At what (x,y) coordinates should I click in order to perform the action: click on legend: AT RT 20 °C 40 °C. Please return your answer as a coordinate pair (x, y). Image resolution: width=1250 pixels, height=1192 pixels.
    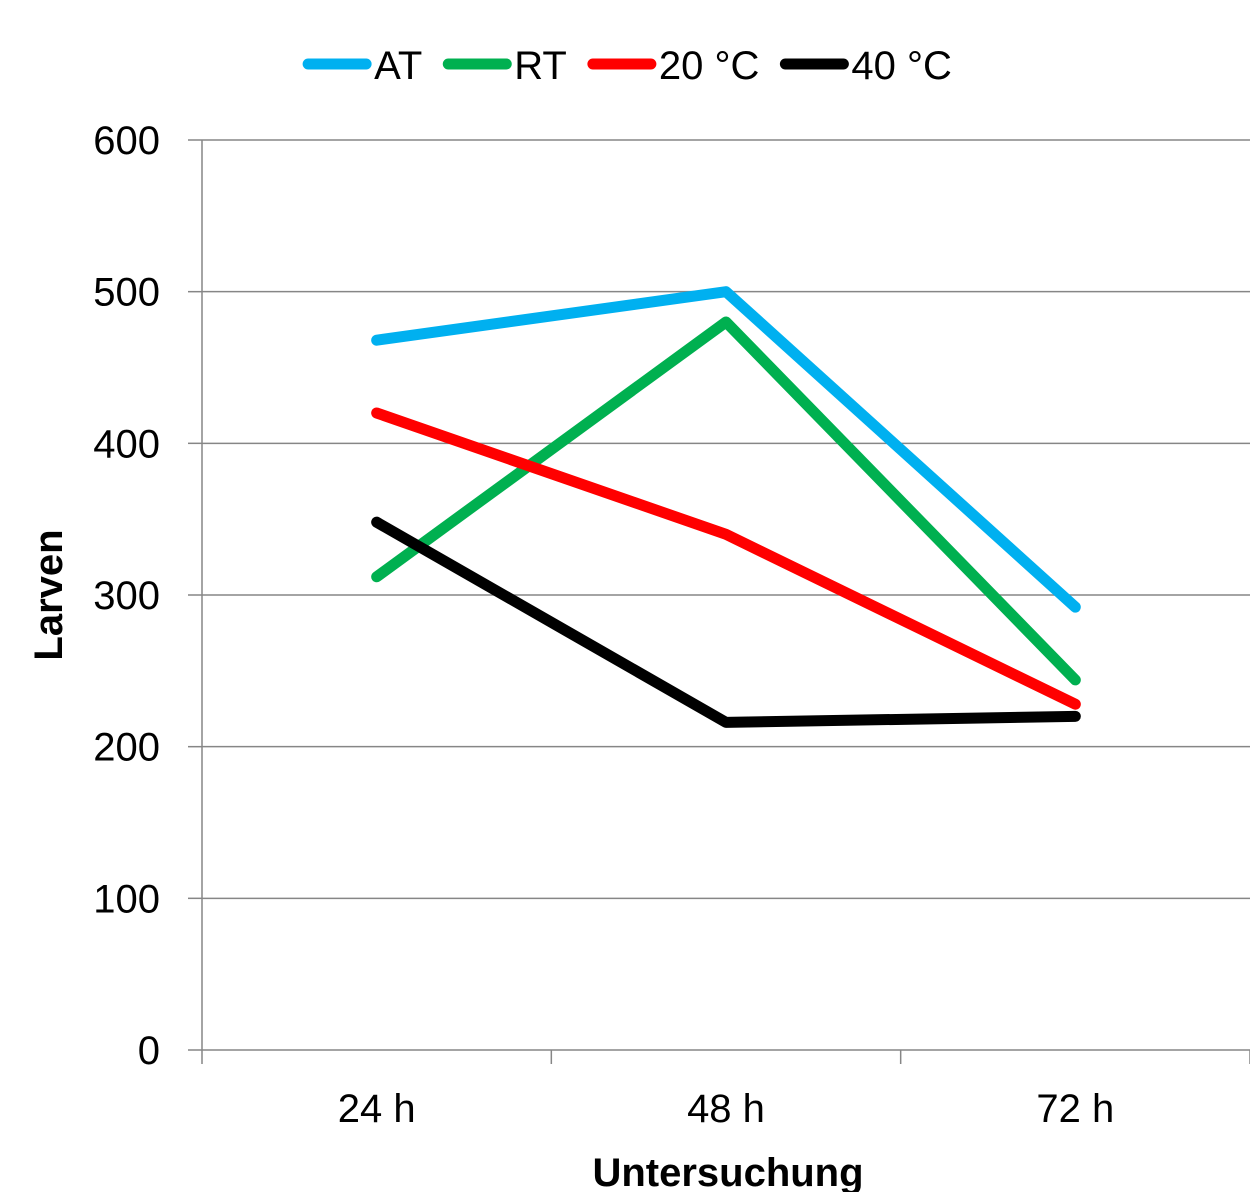
    Looking at the image, I should click on (627, 66).